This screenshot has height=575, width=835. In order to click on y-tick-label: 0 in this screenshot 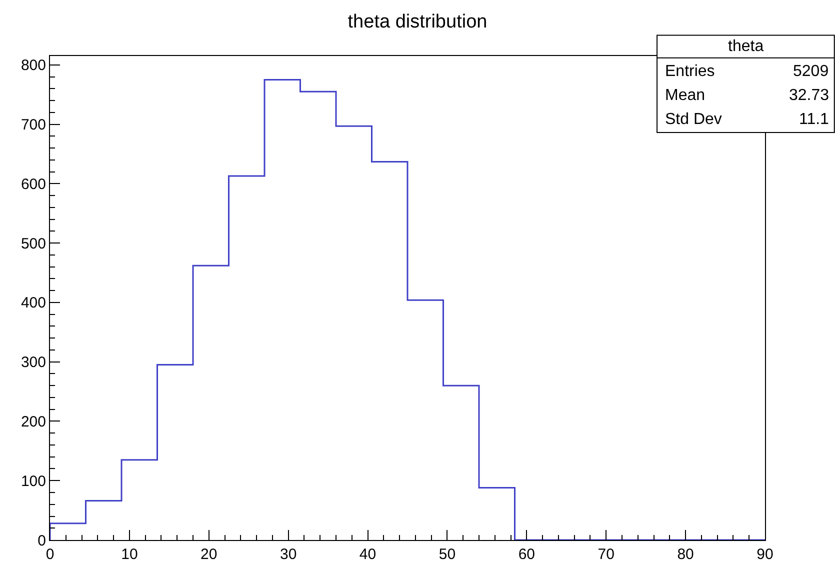, I will do `click(42, 541)`.